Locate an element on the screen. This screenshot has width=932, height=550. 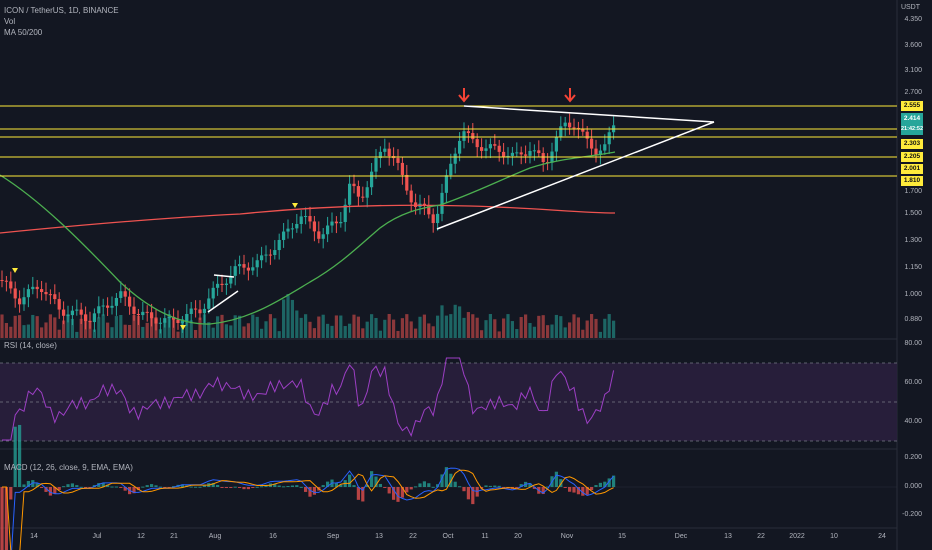
macd-legend: MACD (12, 26, close, 9, EMA, EMA) is located at coordinates (68, 467).